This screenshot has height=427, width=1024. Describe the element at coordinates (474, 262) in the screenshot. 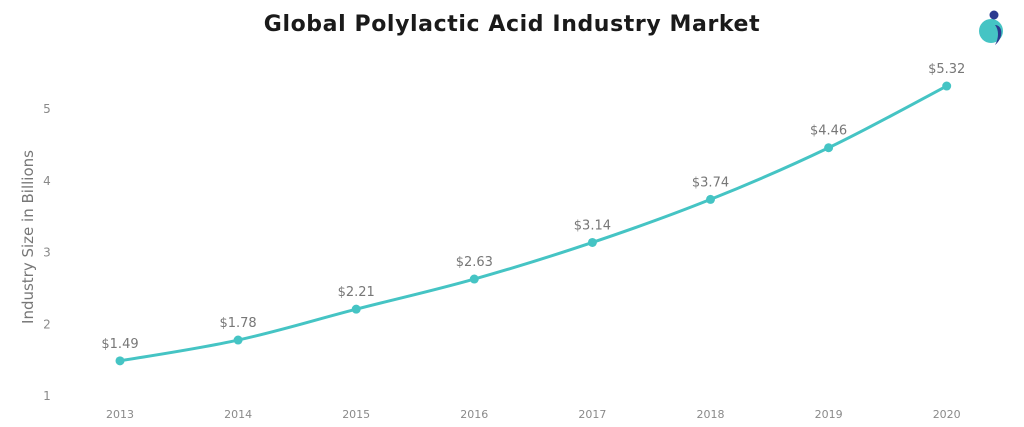

I see `data-label: $2.63` at that location.